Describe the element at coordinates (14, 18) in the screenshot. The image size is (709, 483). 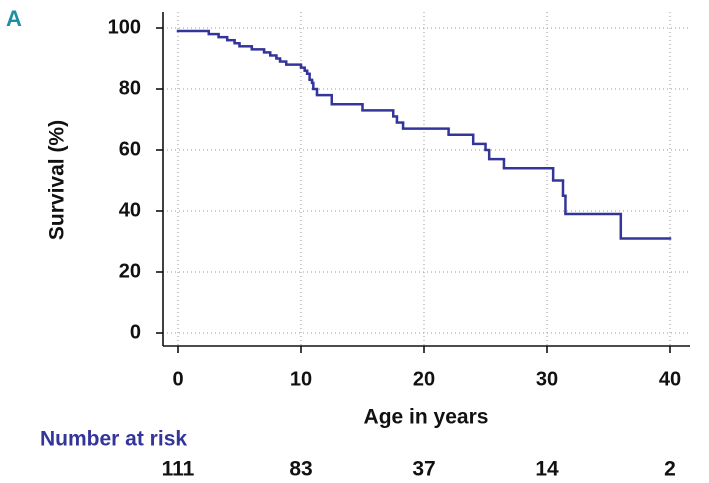
I see `panel-label: A` at that location.